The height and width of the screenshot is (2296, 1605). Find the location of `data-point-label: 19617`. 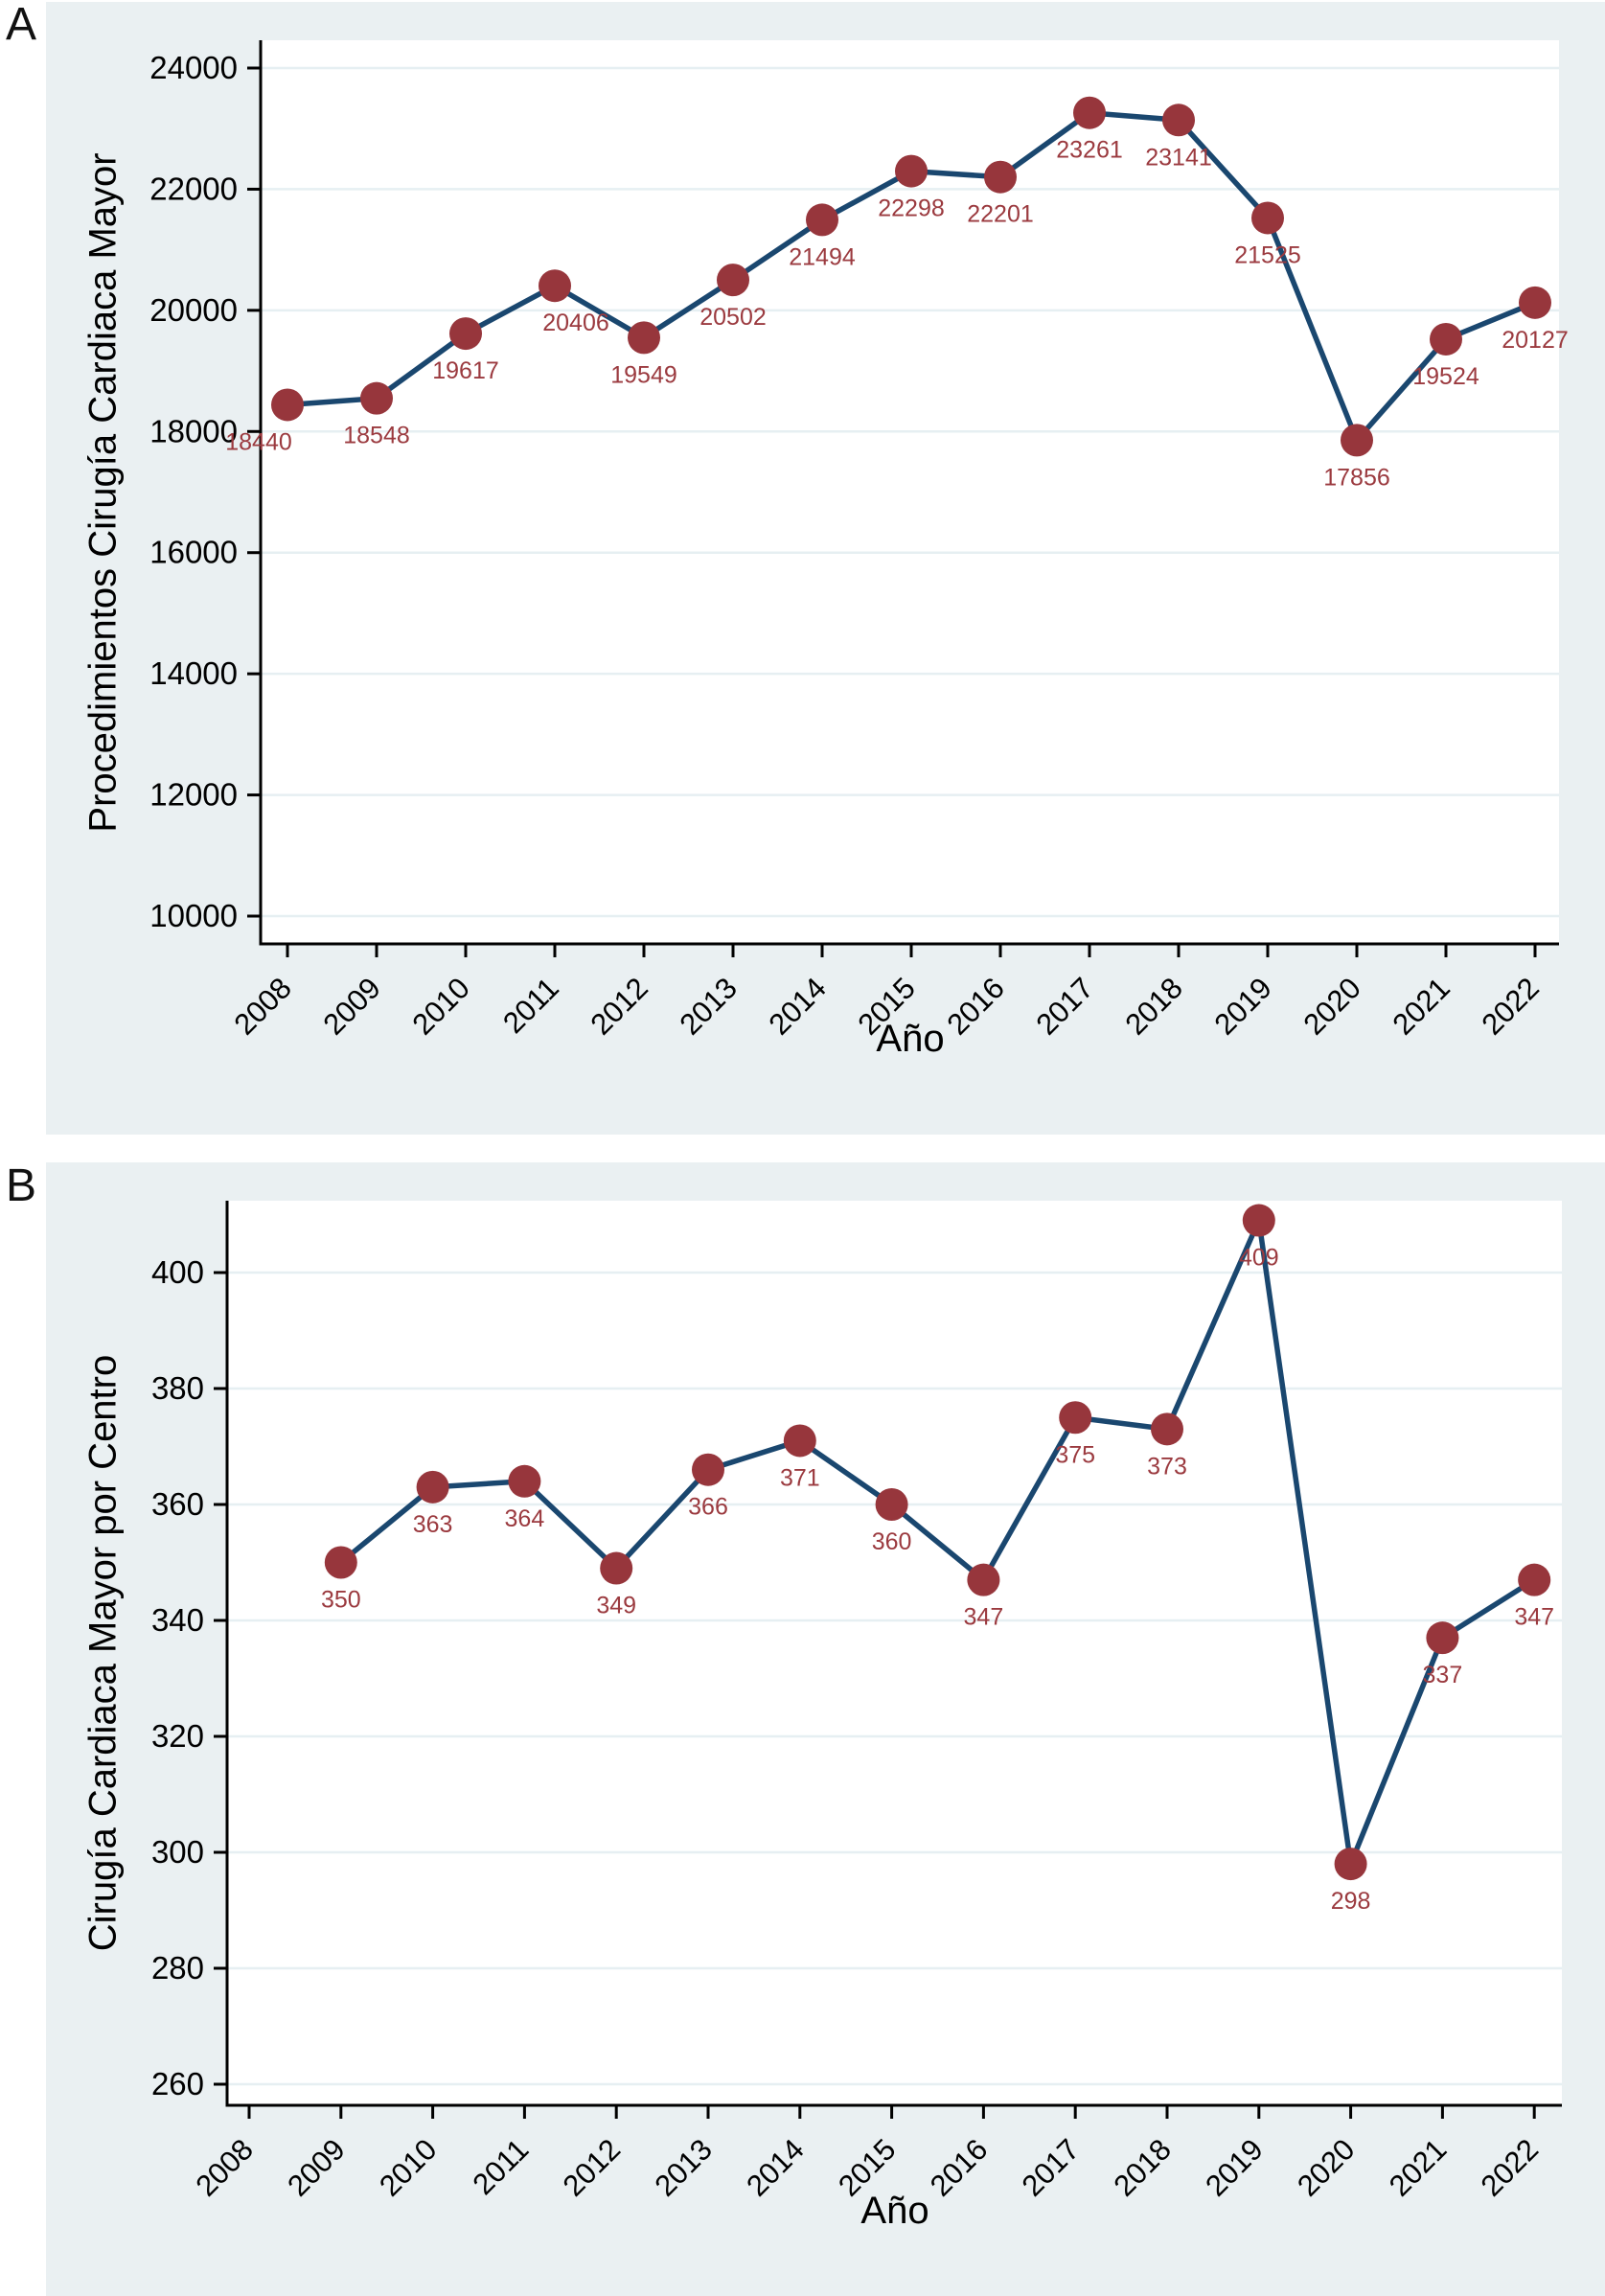

data-point-label: 19617 is located at coordinates (466, 370).